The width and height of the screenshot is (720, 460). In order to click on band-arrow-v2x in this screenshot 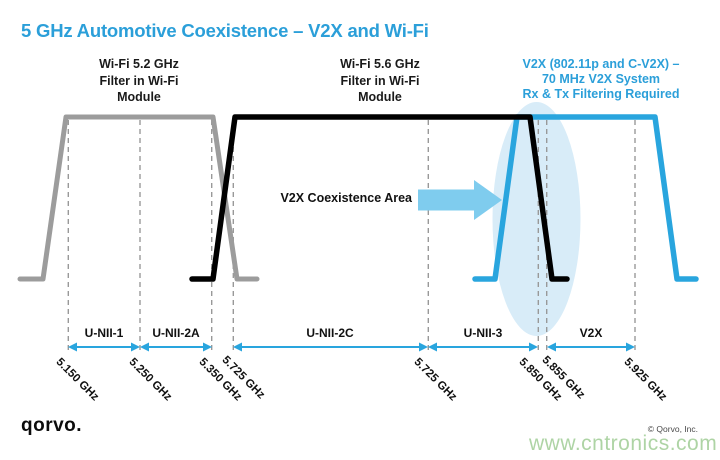, I will do `click(591, 347)`.